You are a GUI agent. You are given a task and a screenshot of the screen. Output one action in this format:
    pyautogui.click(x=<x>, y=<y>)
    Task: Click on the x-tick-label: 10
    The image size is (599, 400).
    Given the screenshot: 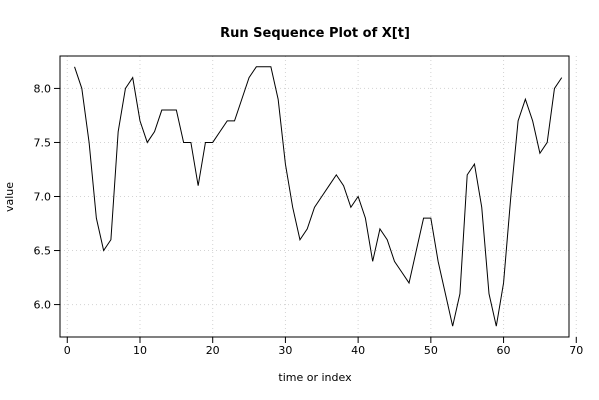 What is the action you would take?
    pyautogui.click(x=140, y=350)
    